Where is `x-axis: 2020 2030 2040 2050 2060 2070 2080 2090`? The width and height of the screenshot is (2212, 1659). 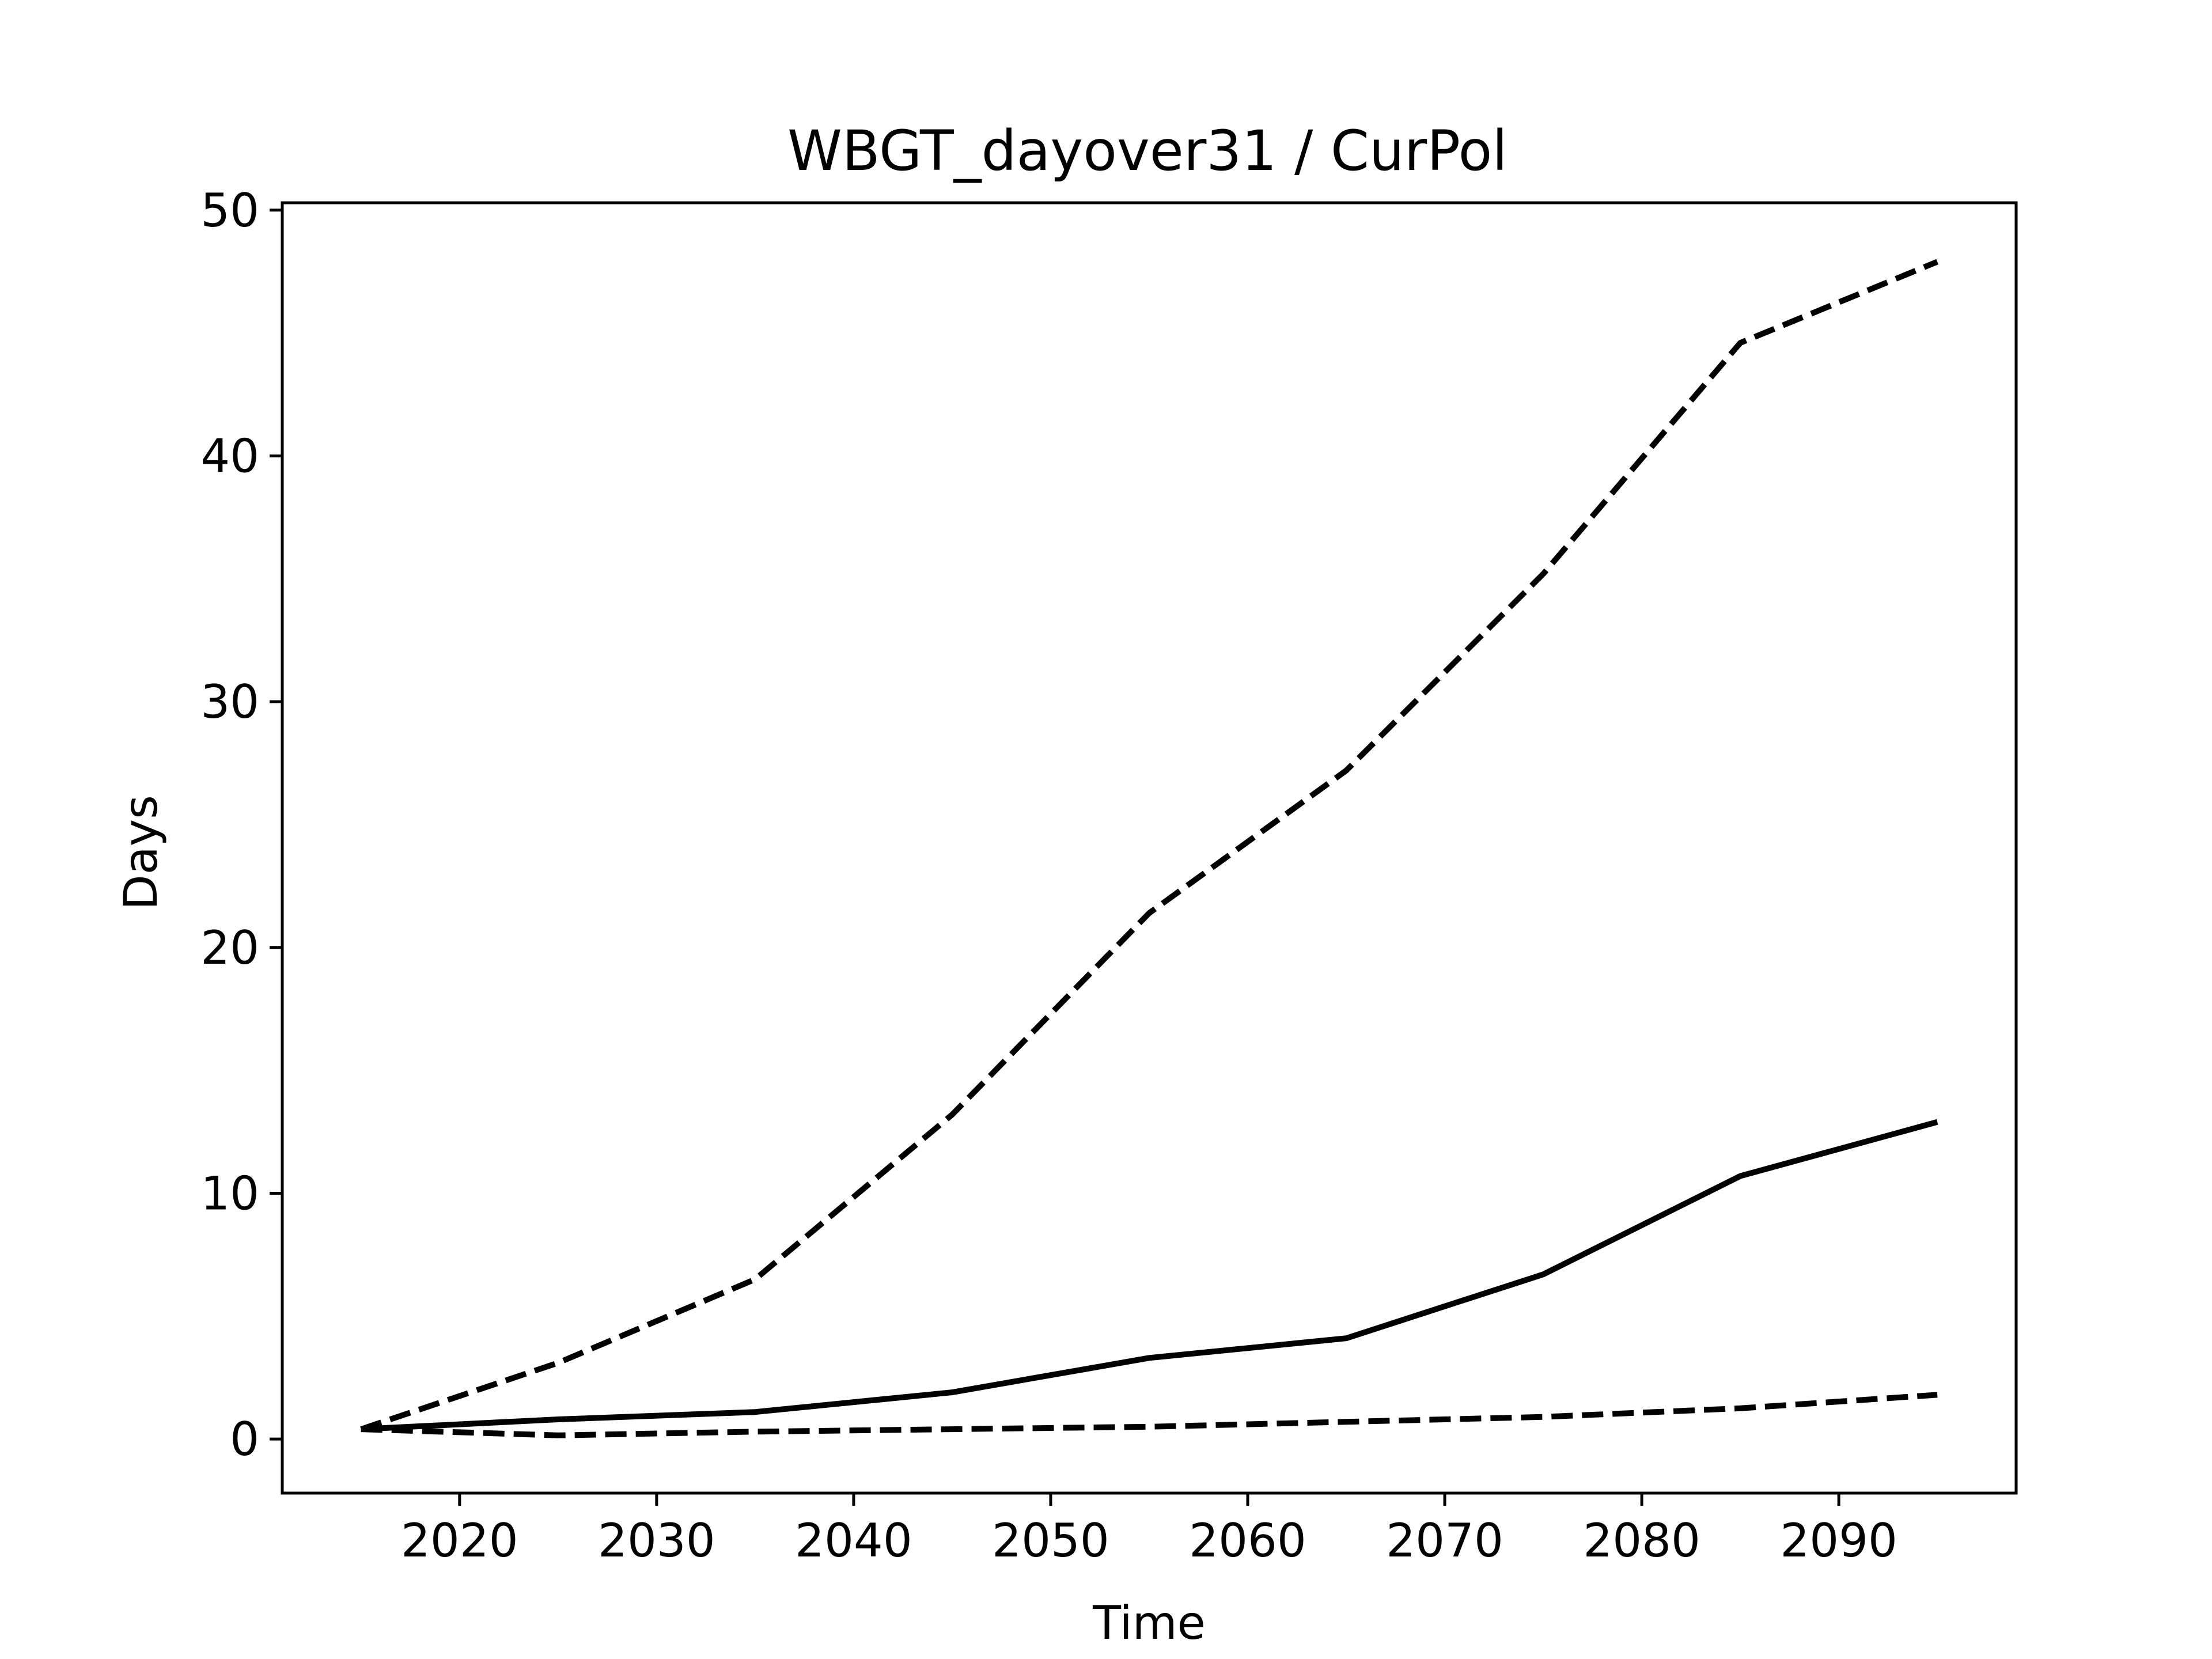
x-axis: 2020 2030 2040 2050 2060 2070 2080 2090 is located at coordinates (1149, 1530).